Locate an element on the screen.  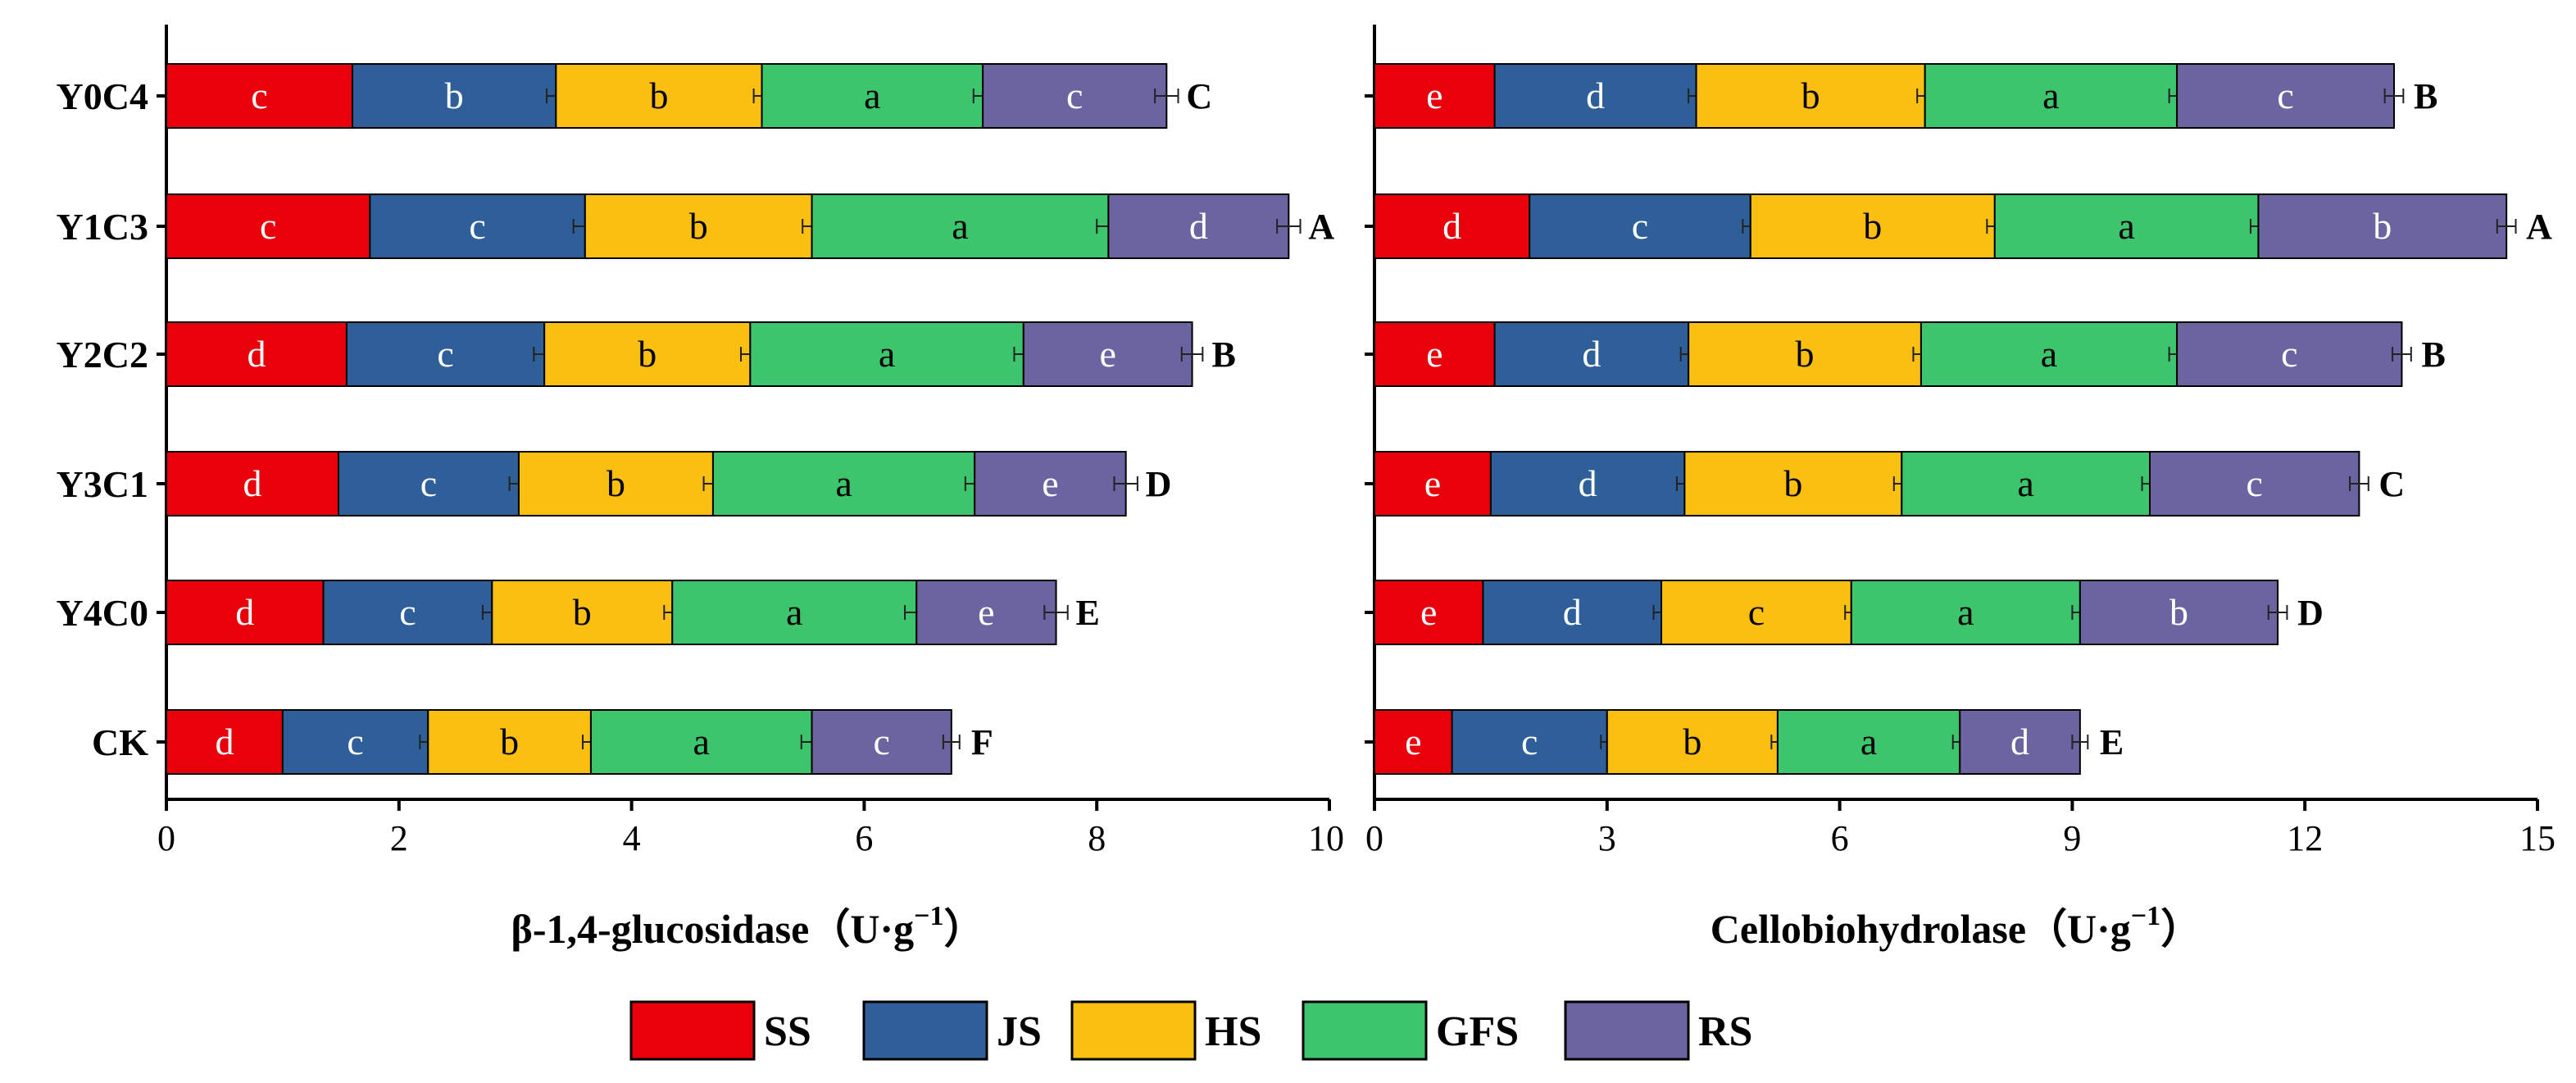
total-letter: E is located at coordinates (1088, 613).